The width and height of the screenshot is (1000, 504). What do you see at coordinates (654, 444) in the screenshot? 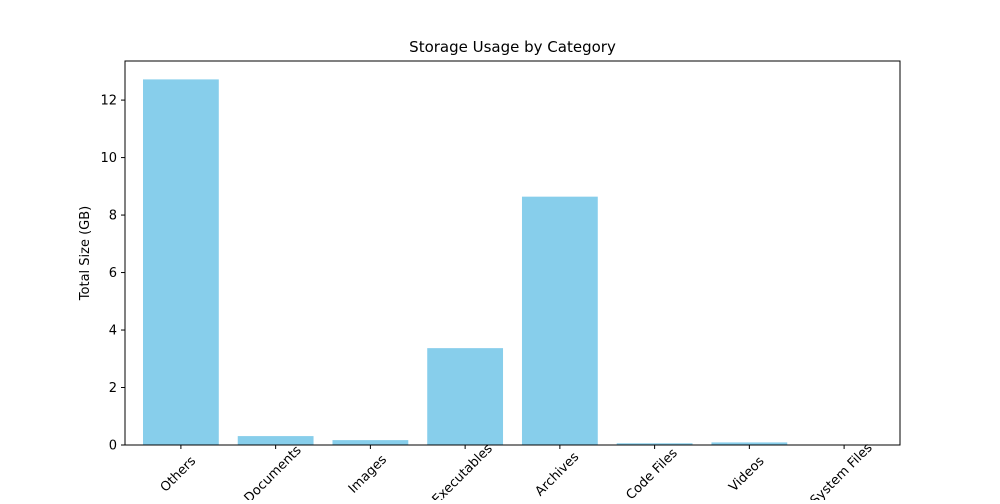
I see `bar-code-files` at bounding box center [654, 444].